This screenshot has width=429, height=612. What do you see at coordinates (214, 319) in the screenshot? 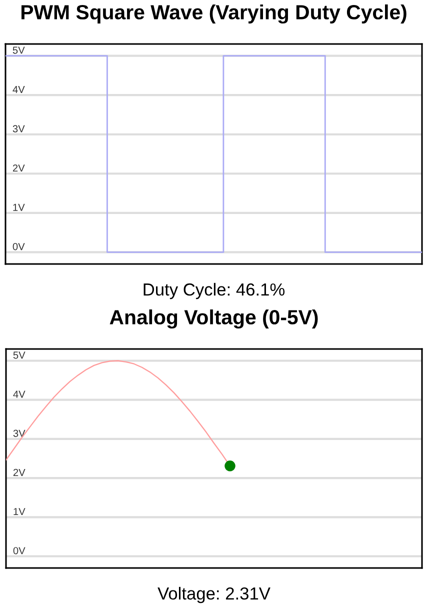
I see `chart-title: Analog Voltage (0-5V)` at bounding box center [214, 319].